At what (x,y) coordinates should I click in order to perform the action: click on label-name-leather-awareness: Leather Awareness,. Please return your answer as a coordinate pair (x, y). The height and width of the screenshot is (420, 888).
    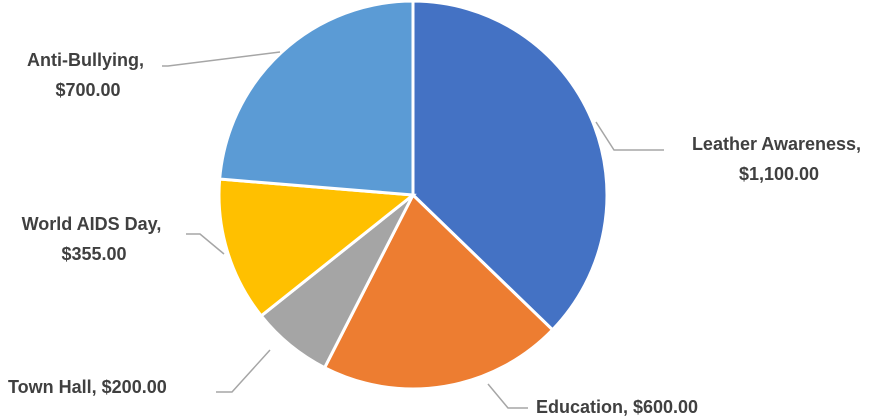
    Looking at the image, I should click on (776, 144).